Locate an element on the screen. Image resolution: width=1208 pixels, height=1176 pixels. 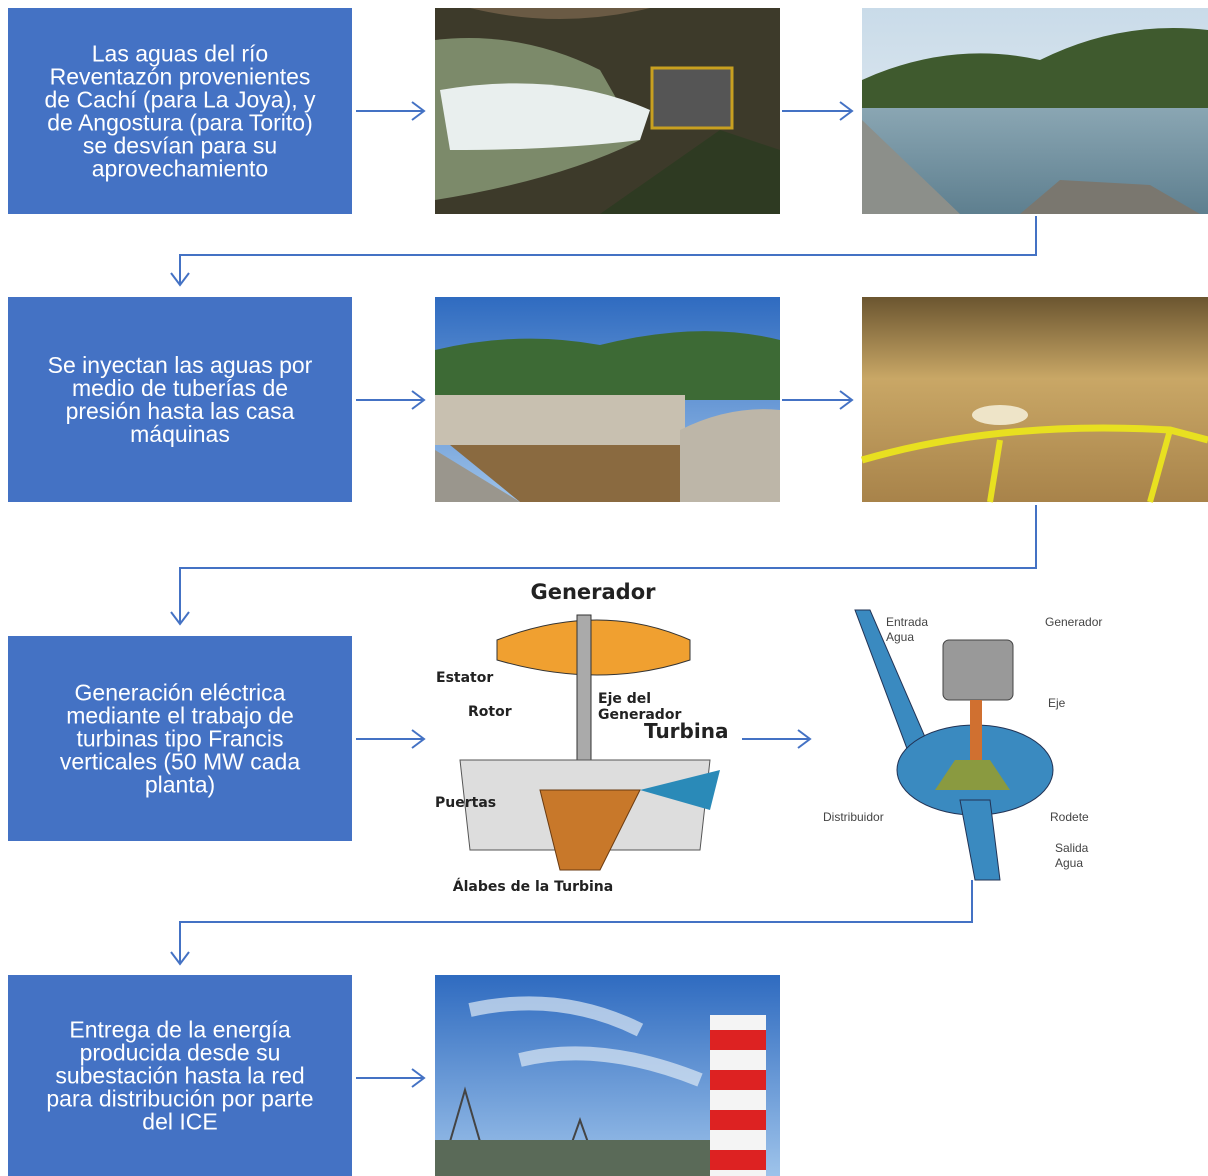
step-text: Las aguas del río is located at coordinates (180, 54).